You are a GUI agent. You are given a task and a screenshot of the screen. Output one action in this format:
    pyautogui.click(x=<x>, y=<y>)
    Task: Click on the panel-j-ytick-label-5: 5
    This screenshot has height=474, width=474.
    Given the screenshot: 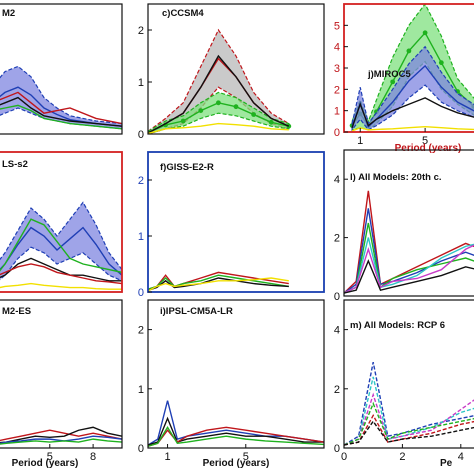 What is the action you would take?
    pyautogui.click(x=337, y=26)
    